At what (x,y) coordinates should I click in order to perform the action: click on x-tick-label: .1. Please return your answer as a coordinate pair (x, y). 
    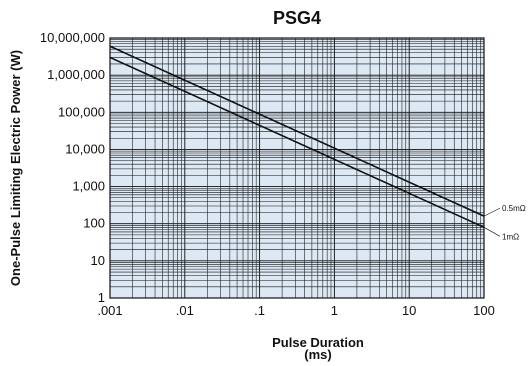
    Looking at the image, I should click on (259, 310).